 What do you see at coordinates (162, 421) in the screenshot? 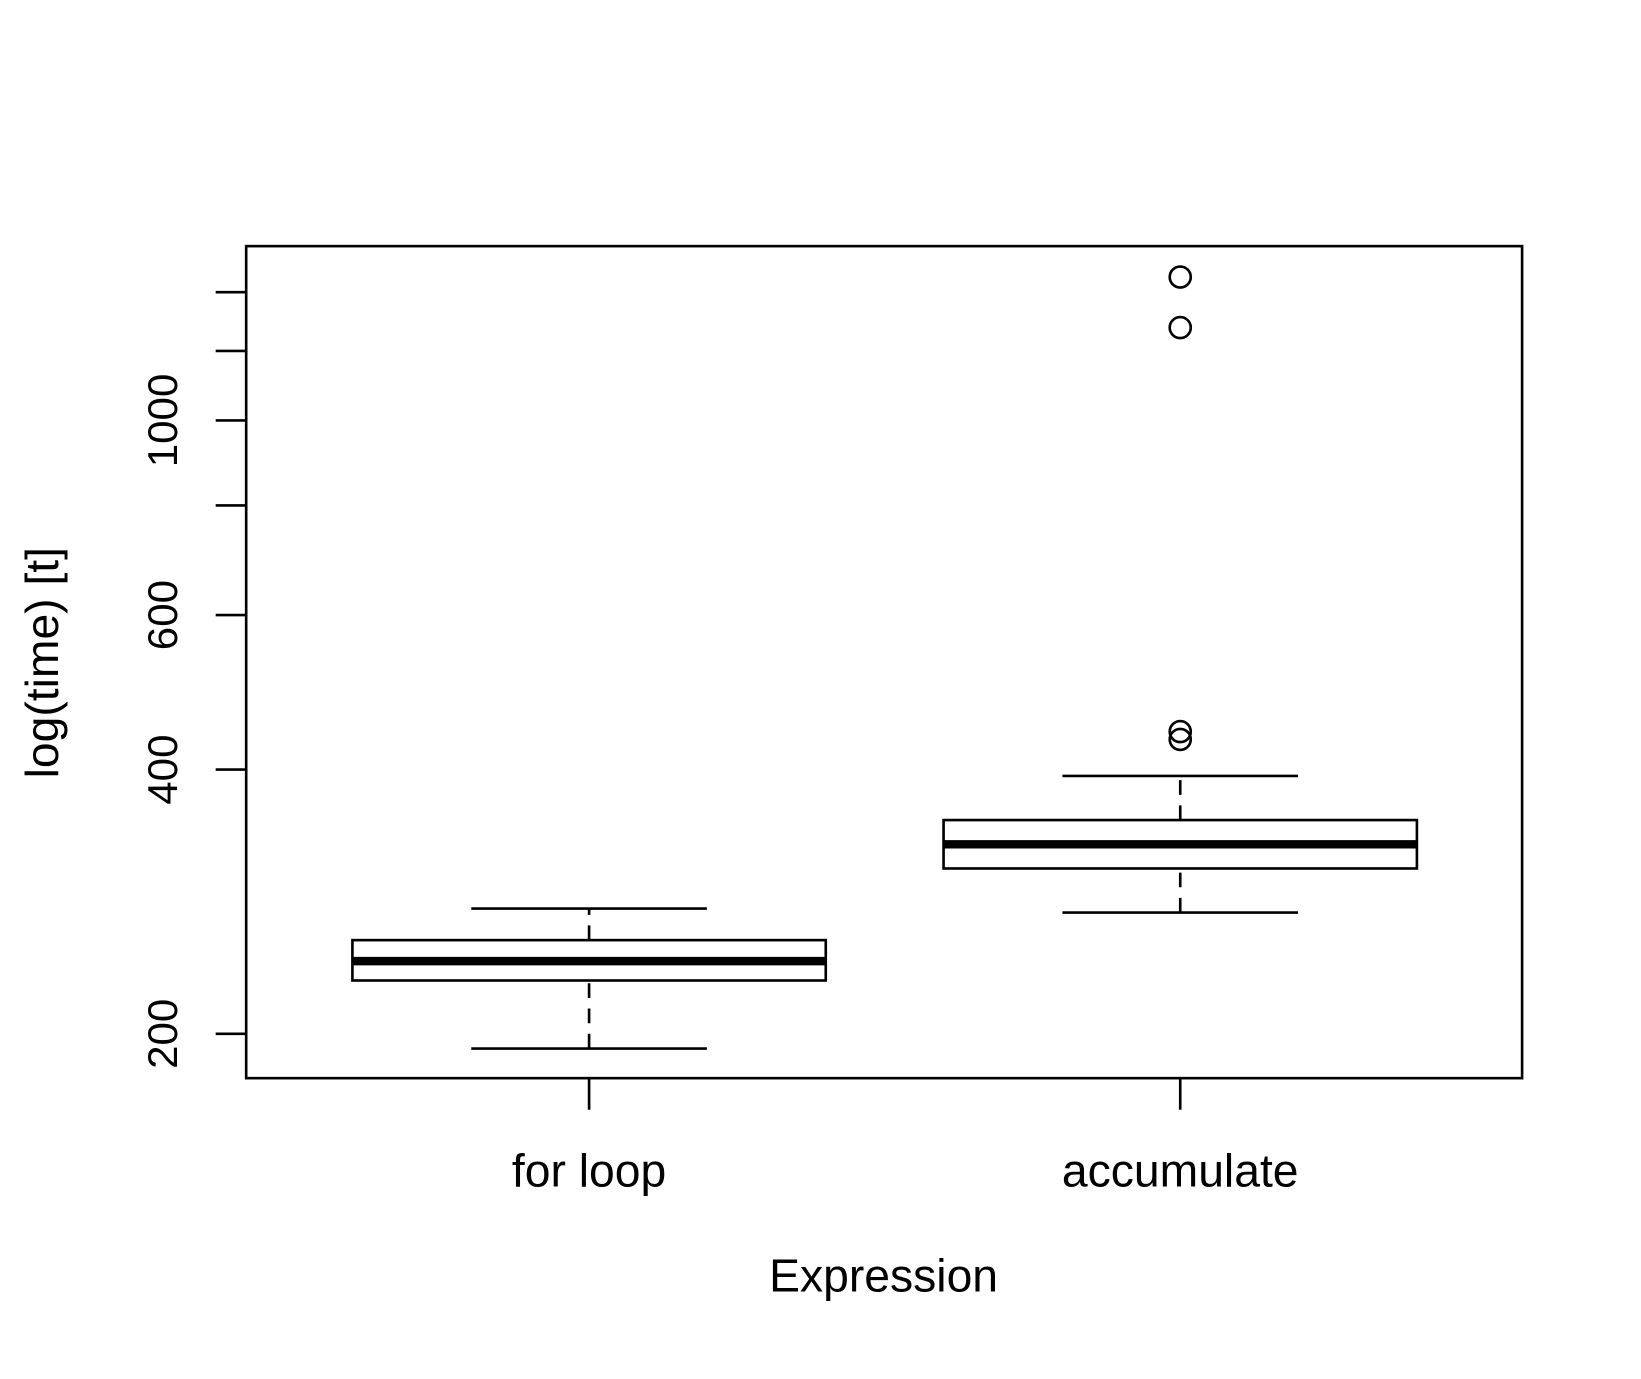
I see `y-tick-label: 1000` at bounding box center [162, 421].